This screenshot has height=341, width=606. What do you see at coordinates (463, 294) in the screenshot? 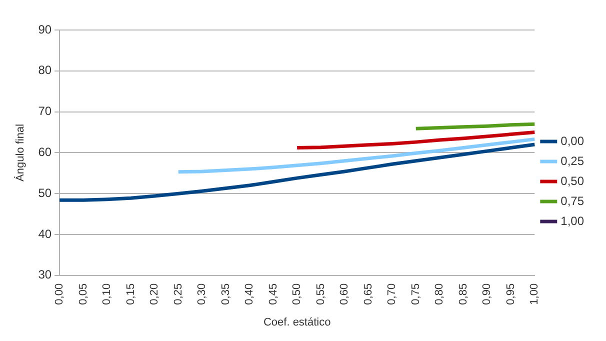
I see `x-tick-label: 0,85` at bounding box center [463, 294].